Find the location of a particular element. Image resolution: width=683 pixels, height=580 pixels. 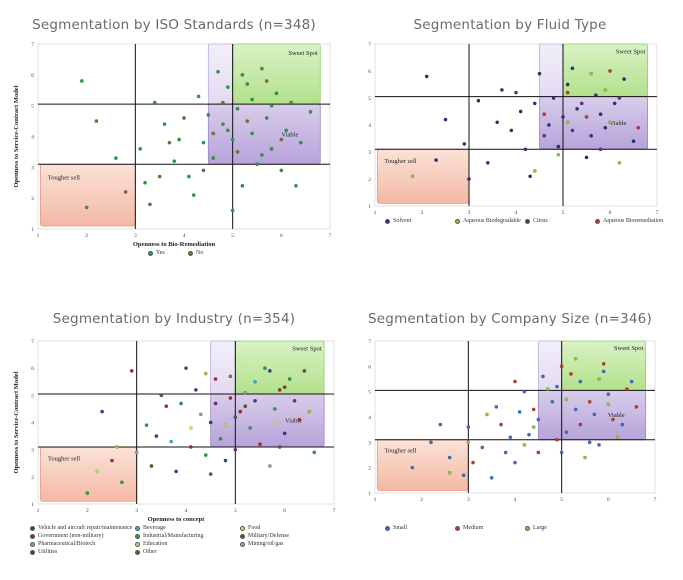

chart-title: Segmentation by Company Size (n=346) is located at coordinates (510, 319).